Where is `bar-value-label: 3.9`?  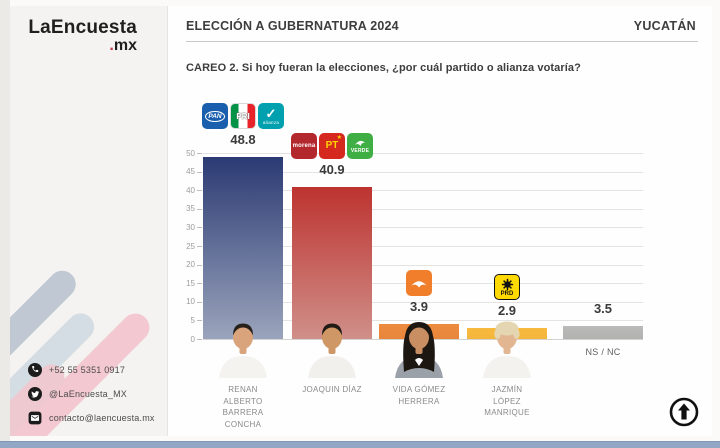
bar-value-label: 3.9 is located at coordinates (419, 307).